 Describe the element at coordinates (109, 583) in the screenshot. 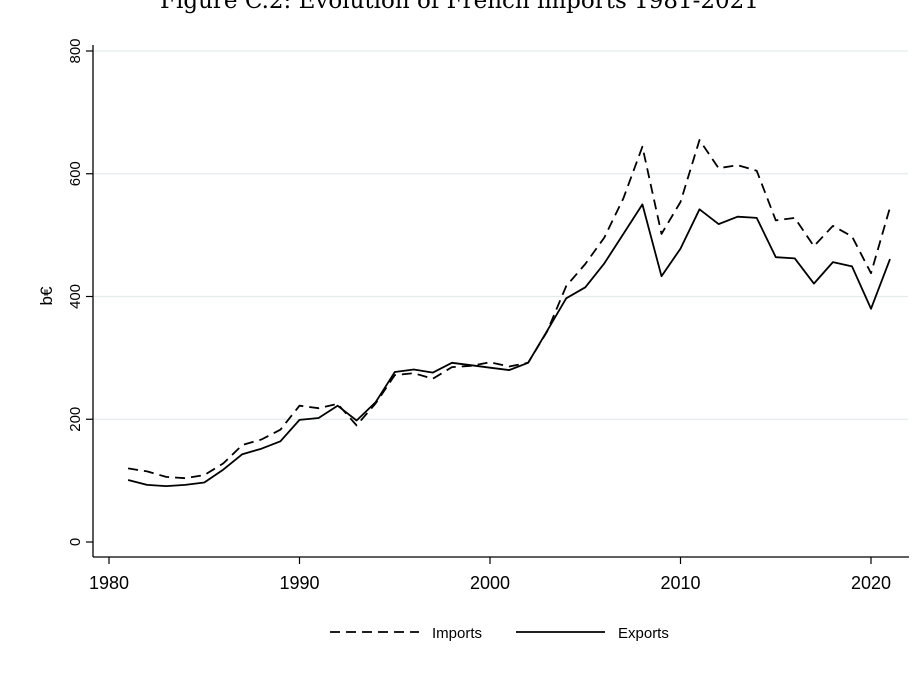

I see `x-tick-label: 1980` at that location.